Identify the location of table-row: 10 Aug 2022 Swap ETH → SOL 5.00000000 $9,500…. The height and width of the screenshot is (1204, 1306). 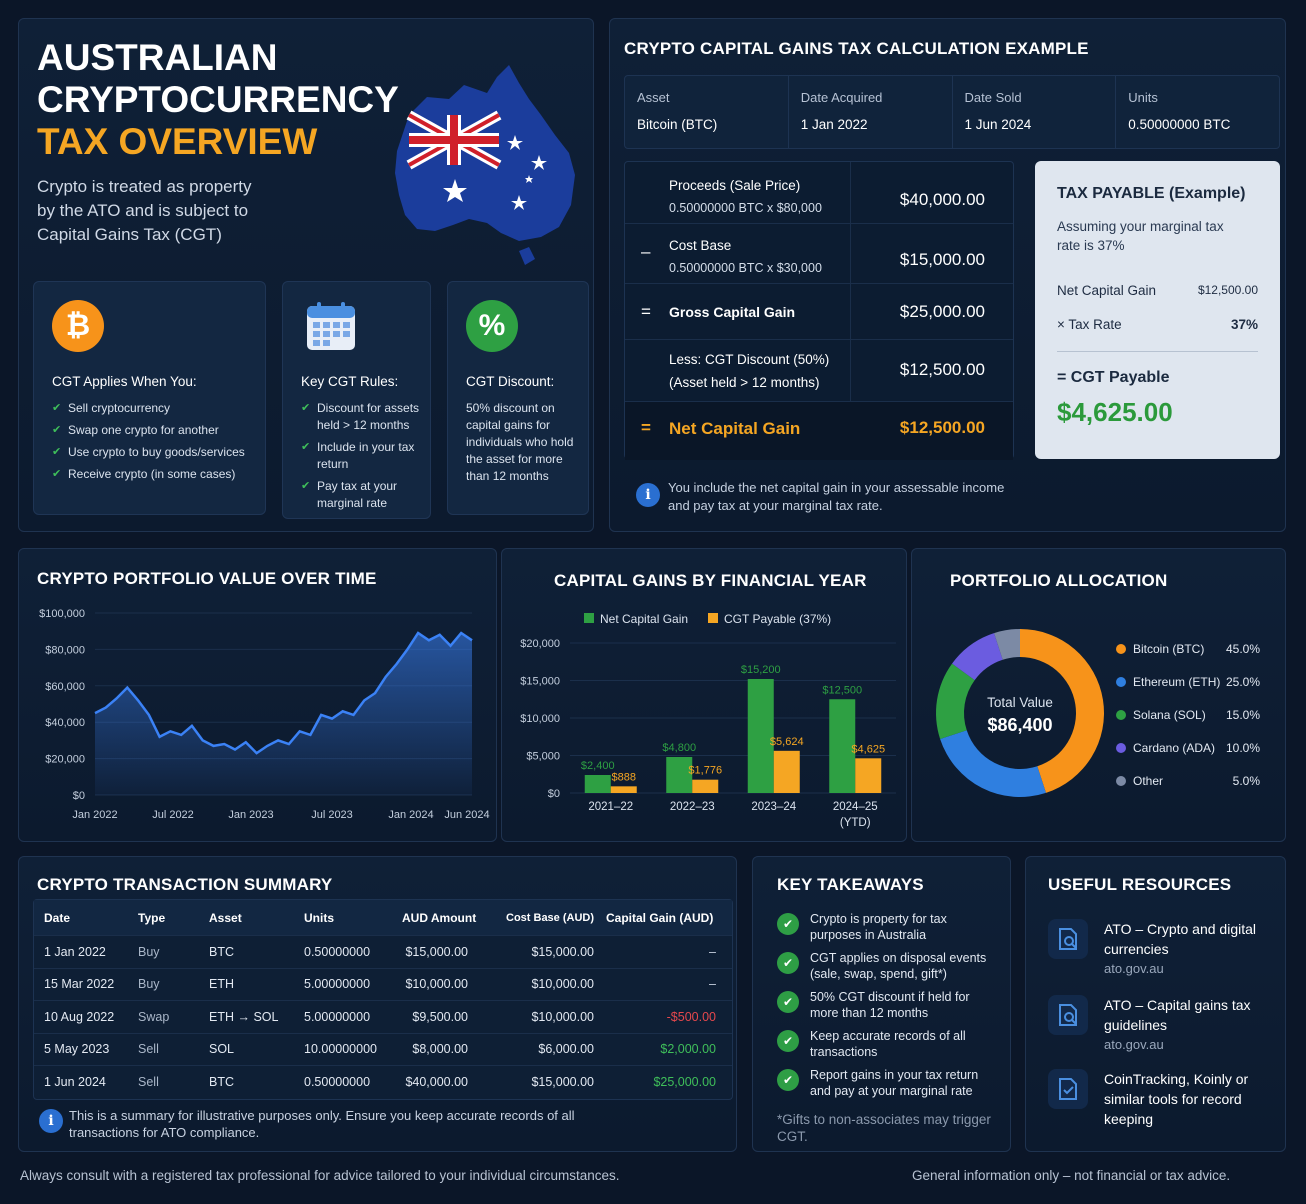
(383, 1017).